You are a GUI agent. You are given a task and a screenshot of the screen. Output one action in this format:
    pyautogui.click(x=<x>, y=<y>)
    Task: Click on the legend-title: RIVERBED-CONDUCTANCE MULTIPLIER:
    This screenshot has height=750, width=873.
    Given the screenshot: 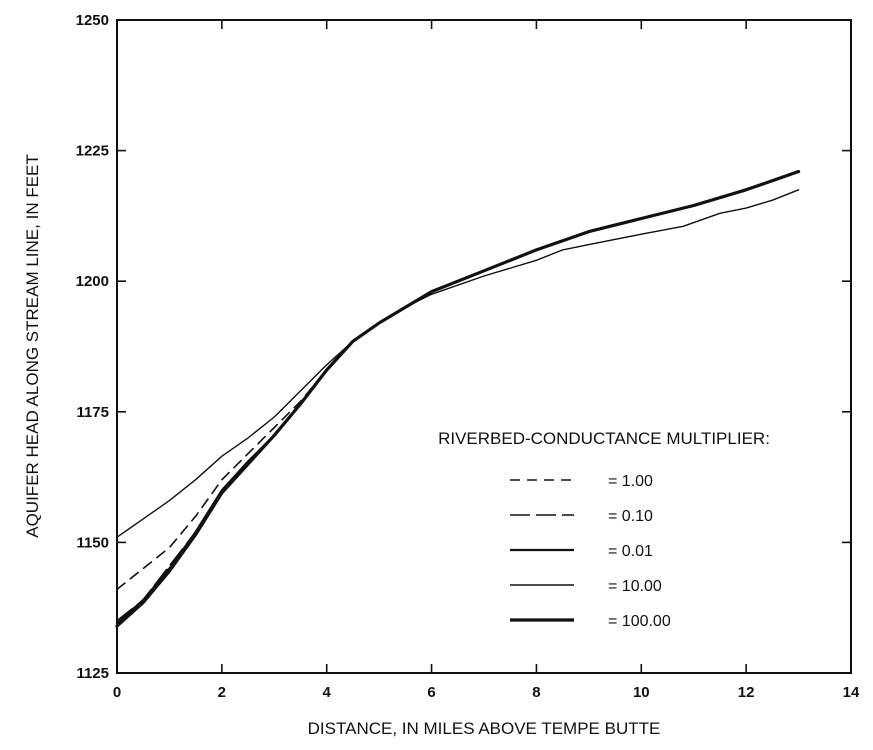 What is the action you would take?
    pyautogui.click(x=604, y=438)
    